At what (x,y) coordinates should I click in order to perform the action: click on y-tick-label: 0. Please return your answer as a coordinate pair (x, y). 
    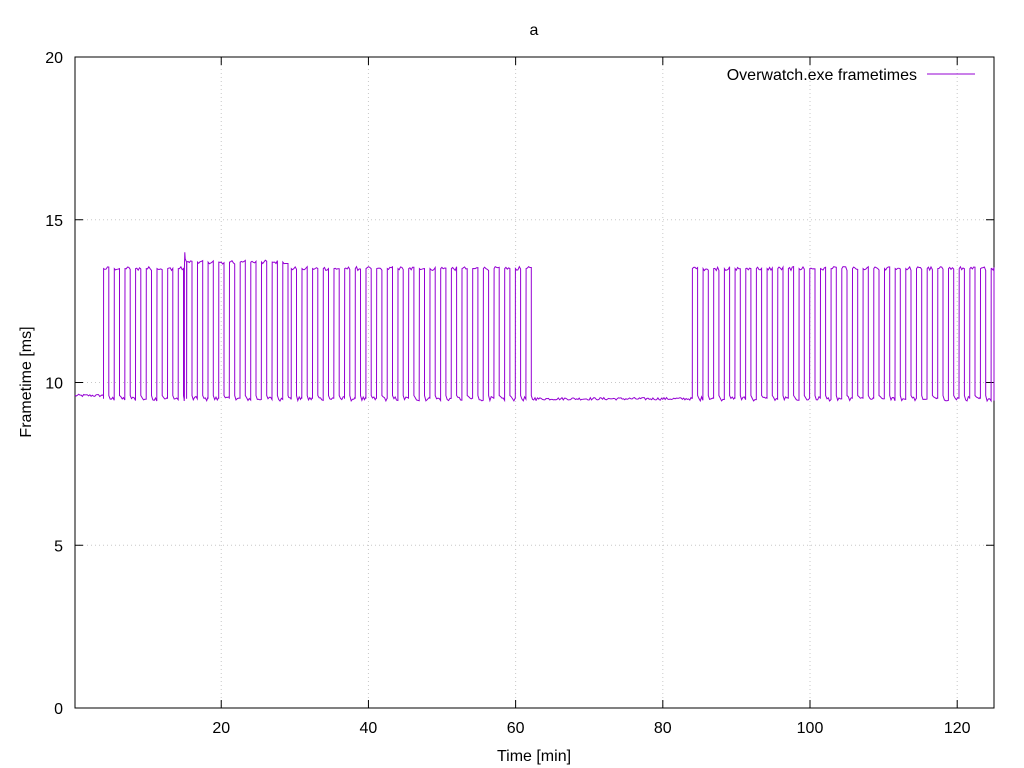
    Looking at the image, I should click on (58, 709).